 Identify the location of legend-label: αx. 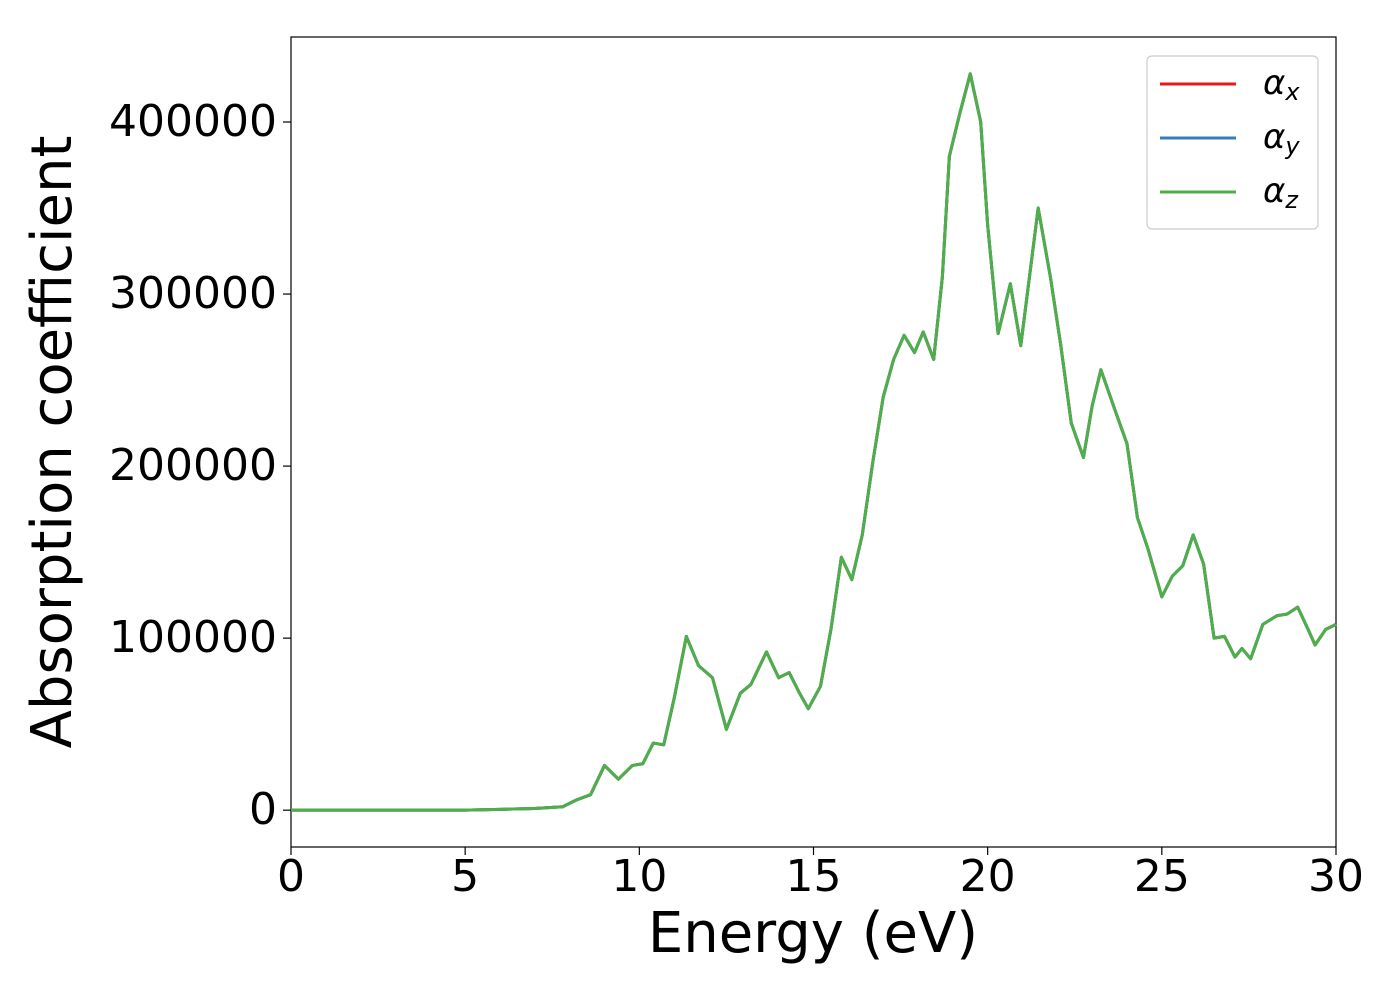
(1281, 85).